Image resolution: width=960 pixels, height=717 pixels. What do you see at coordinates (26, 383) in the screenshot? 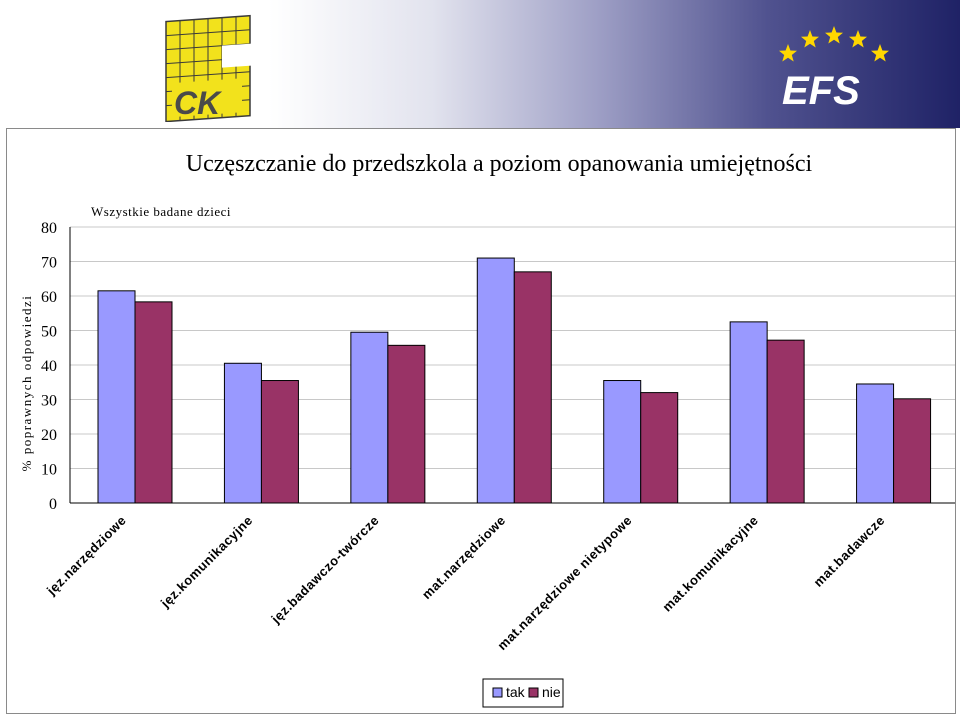
I see `y-axis-label: % poprawnych odpowiedzi` at bounding box center [26, 383].